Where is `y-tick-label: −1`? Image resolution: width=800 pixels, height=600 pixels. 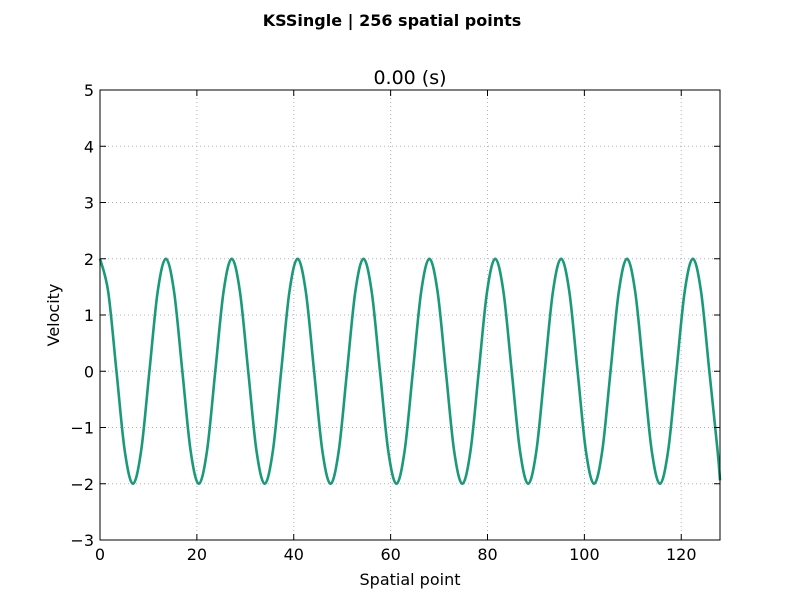 y-tick-label: −1 is located at coordinates (82, 428).